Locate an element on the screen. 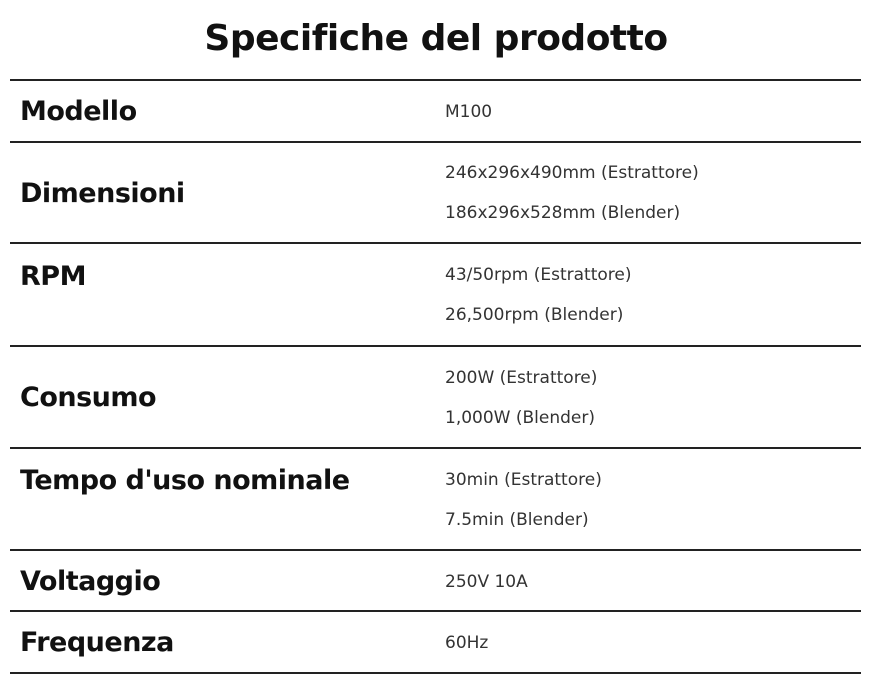  row-value: M100 is located at coordinates (469, 112).